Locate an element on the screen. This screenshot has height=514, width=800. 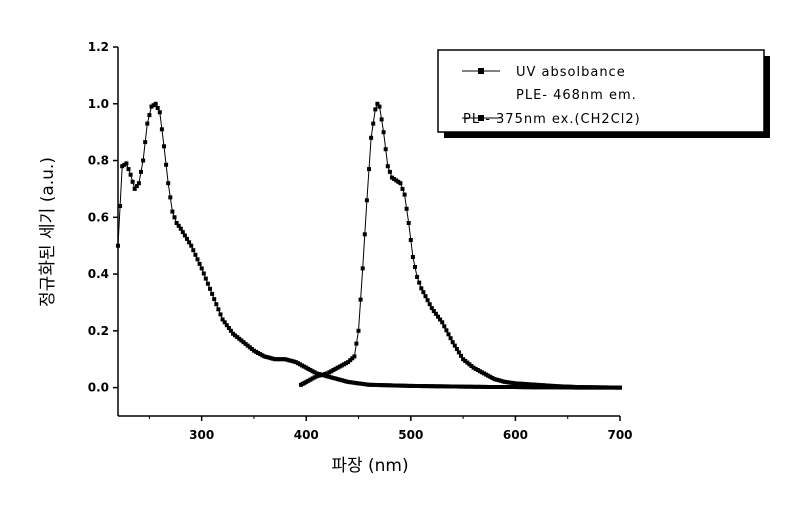
legend-label-ple: PLE- 468nm em. is located at coordinates (576, 95).